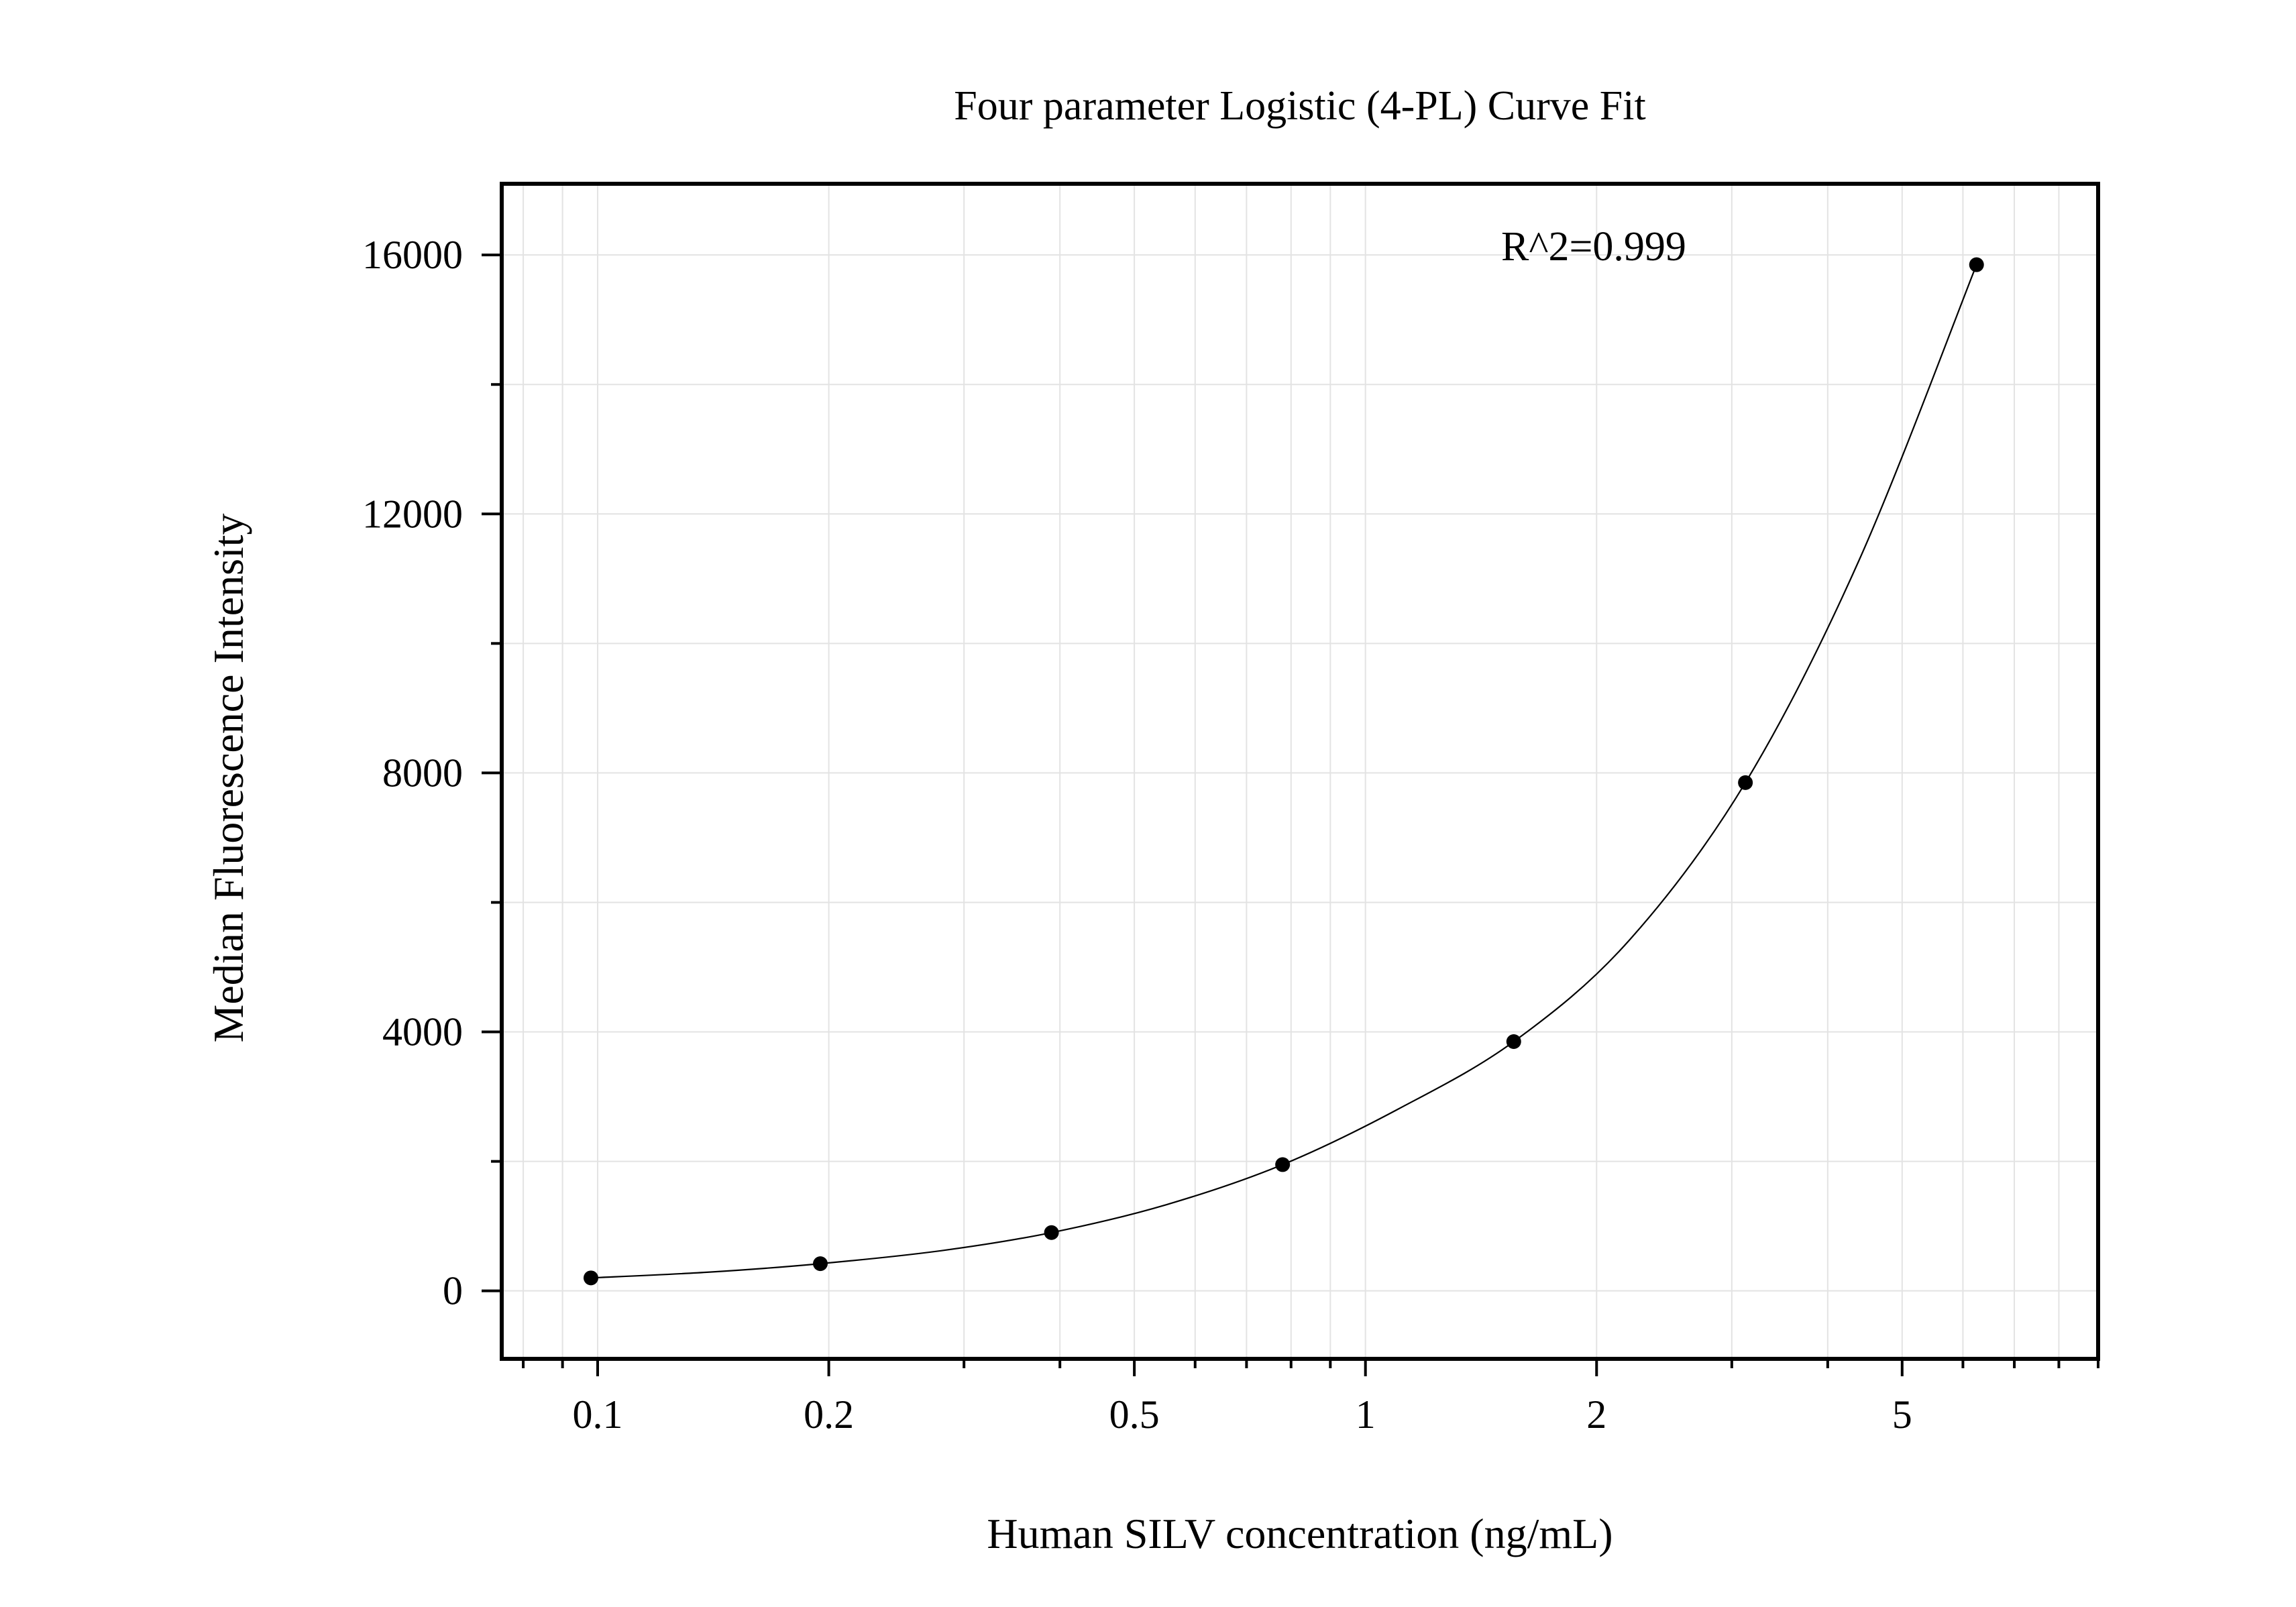  I want to click on y-tick-label: 0, so click(453, 1291).